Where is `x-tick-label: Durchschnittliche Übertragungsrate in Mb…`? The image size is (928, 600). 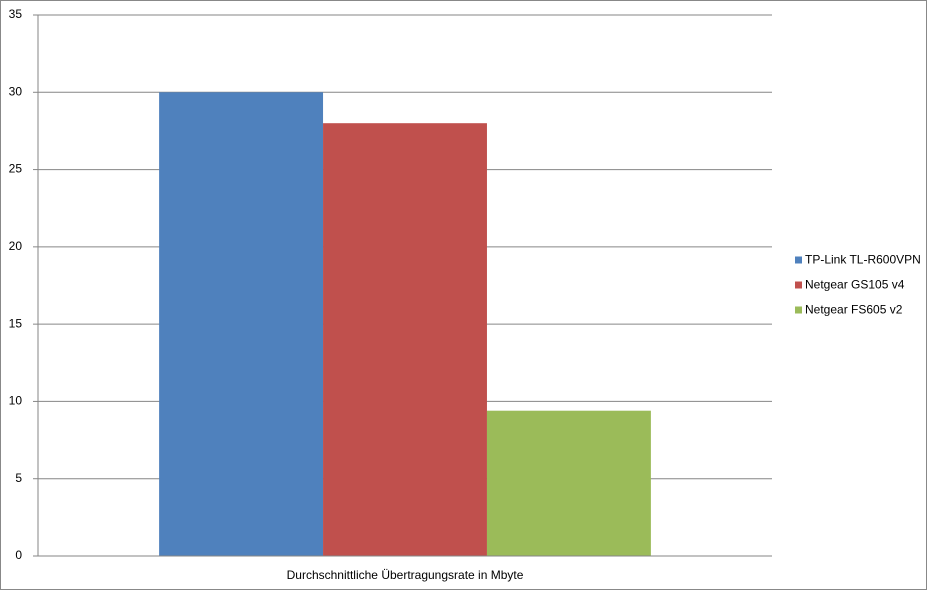
x-tick-label: Durchschnittliche Übertragungsrate in Mb… is located at coordinates (405, 575).